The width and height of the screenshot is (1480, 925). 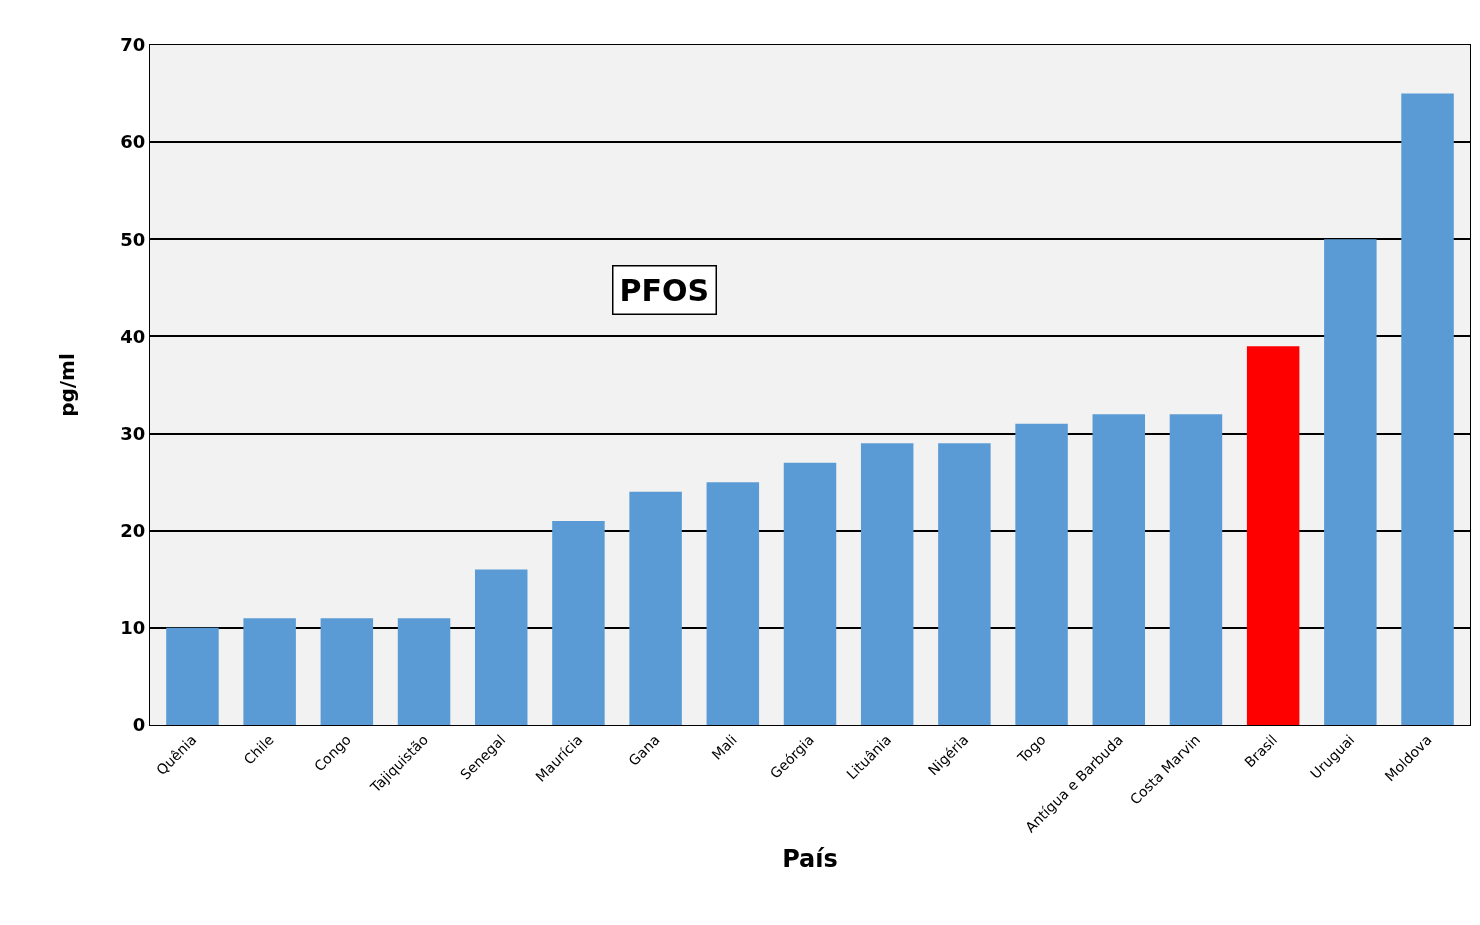 I want to click on annotation: PFOS, so click(x=664, y=290).